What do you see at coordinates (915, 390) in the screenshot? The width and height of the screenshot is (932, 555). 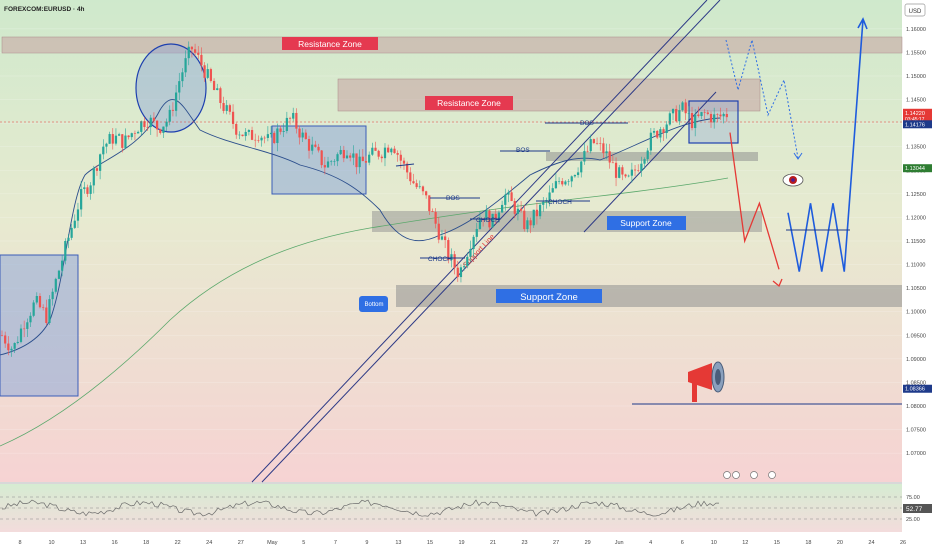 I see `price-badge-label: 1.08366` at bounding box center [915, 390].